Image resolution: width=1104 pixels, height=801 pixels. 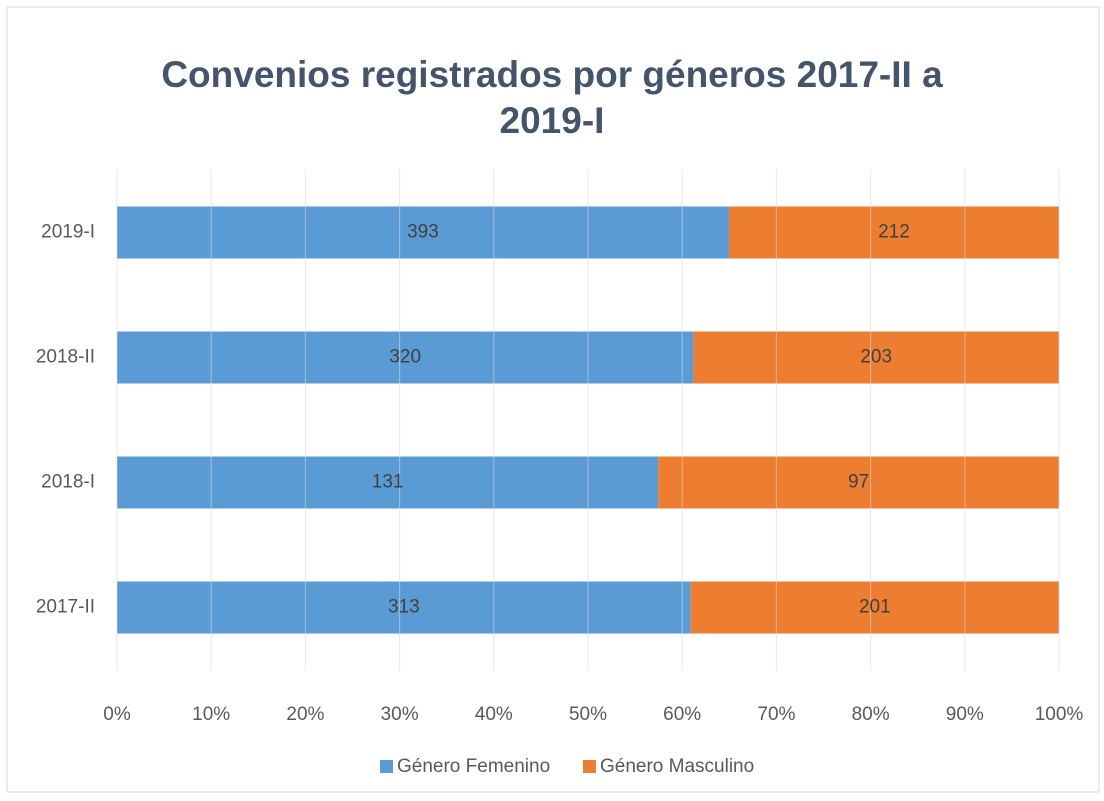 I want to click on x-tick-label: 0%, so click(x=117, y=714).